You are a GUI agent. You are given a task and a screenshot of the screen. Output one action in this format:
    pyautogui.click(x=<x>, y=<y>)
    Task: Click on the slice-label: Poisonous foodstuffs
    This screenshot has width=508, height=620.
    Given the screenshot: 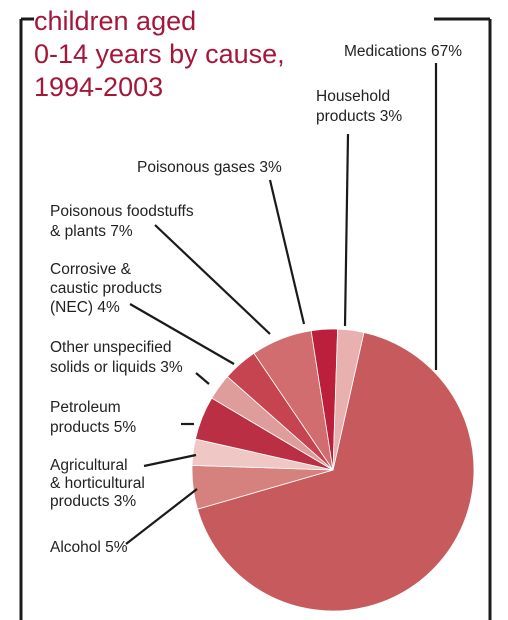 What is the action you would take?
    pyautogui.click(x=122, y=211)
    